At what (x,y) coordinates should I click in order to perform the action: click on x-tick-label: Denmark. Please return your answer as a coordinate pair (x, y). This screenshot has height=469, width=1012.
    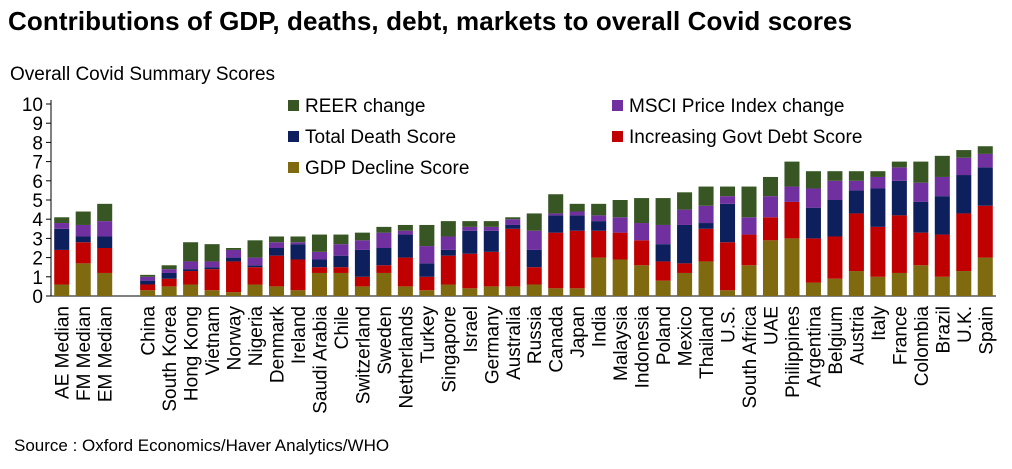
    Looking at the image, I should click on (278, 345).